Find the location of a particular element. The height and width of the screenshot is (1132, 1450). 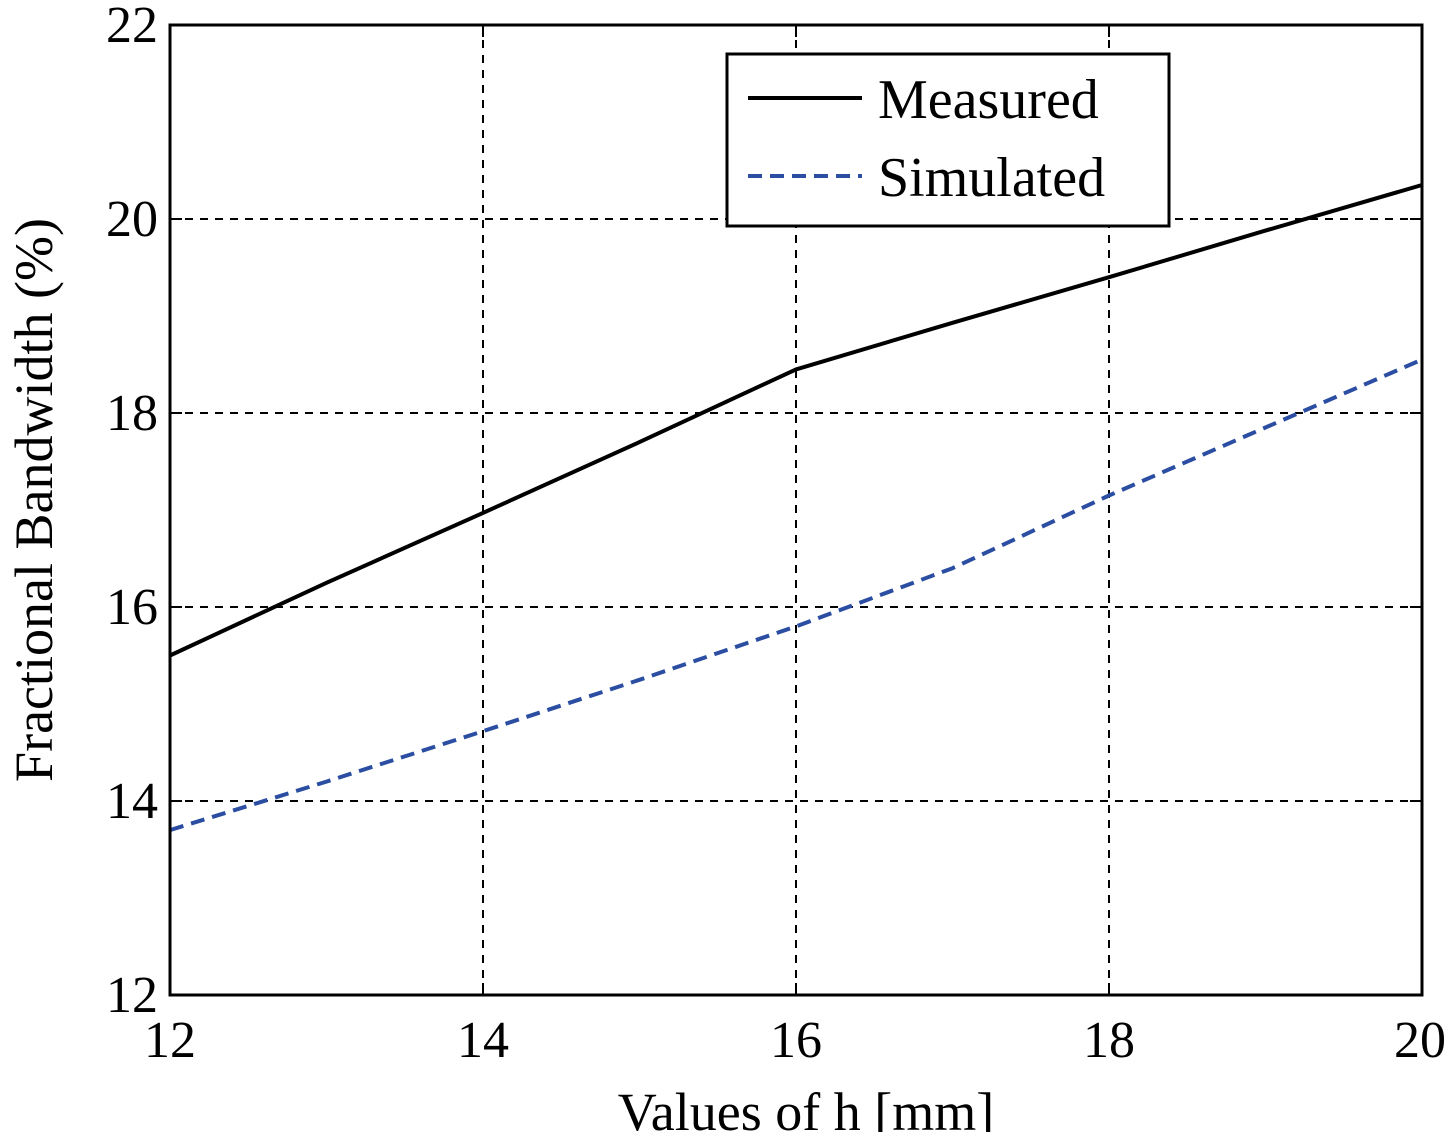

legend-label-measured: Measured is located at coordinates (988, 100).